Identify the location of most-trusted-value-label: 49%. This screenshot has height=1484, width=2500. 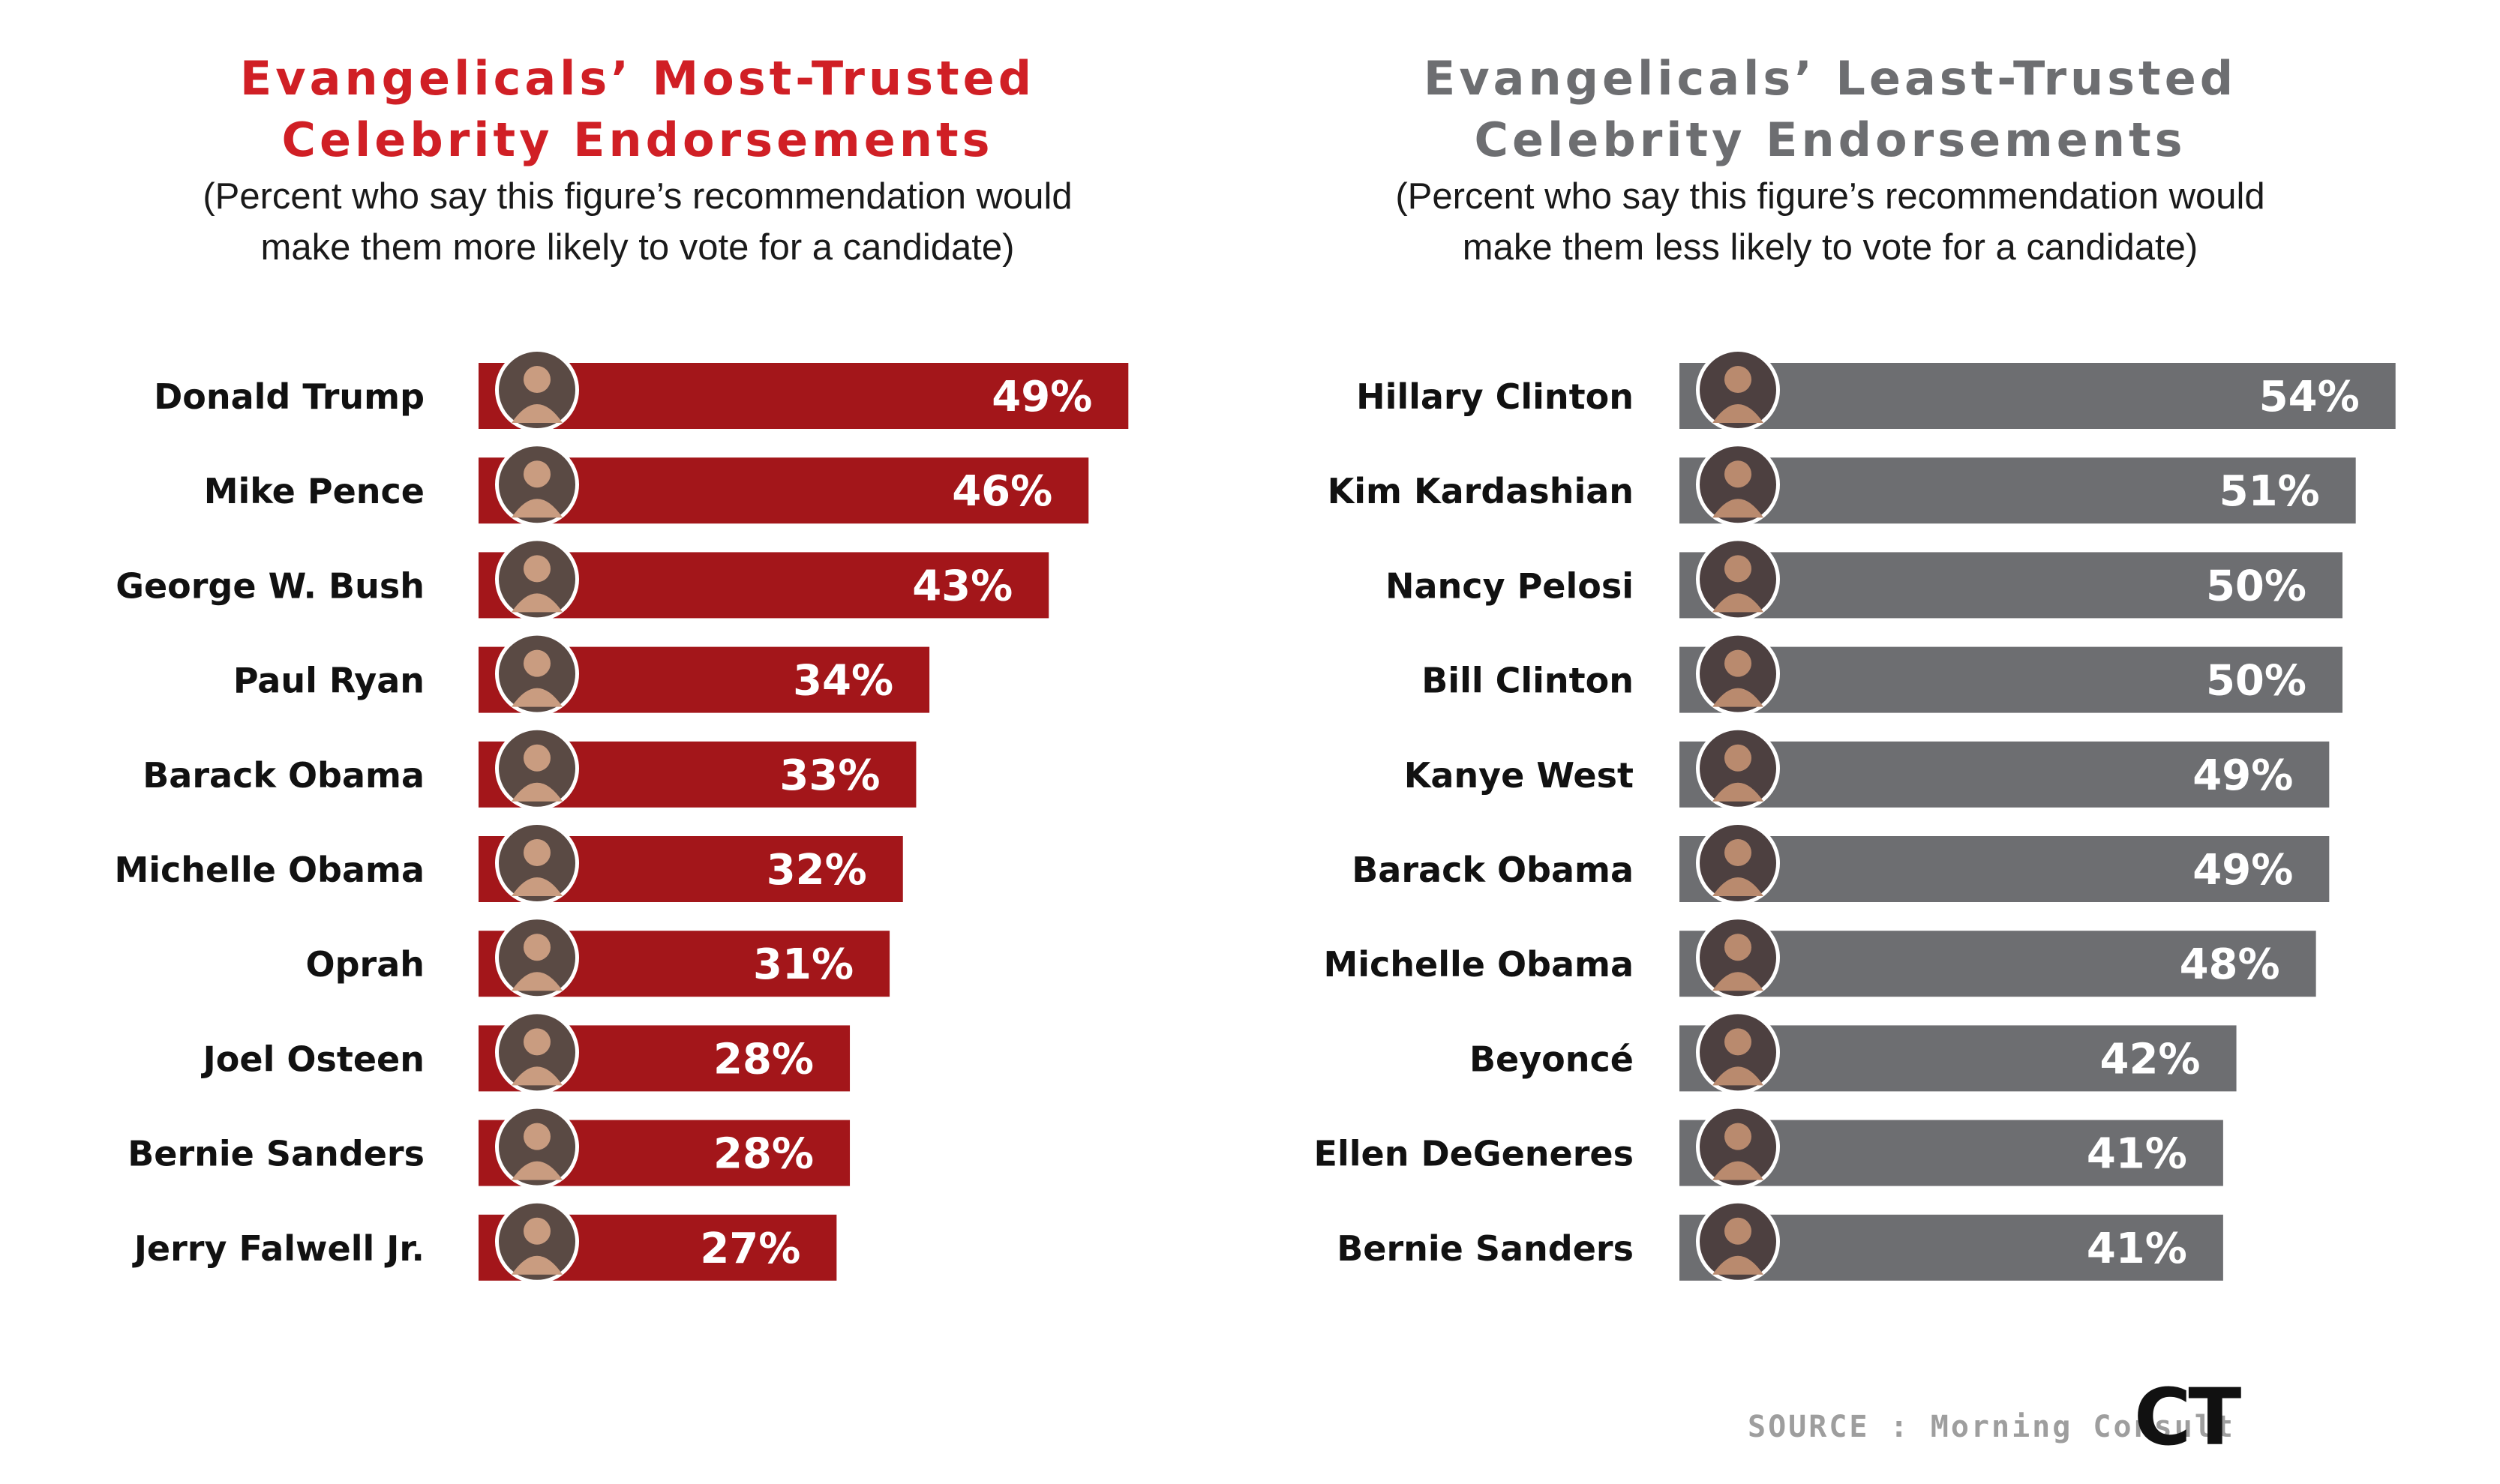
(1042, 397).